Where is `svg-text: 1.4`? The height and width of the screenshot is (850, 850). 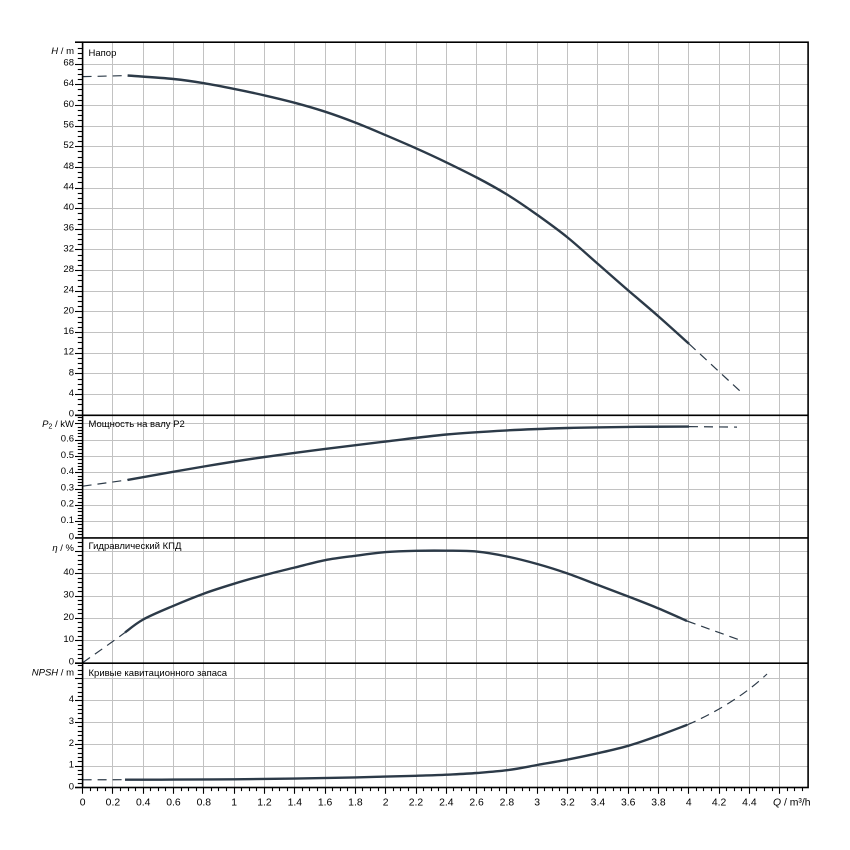 svg-text: 1.4 is located at coordinates (295, 802).